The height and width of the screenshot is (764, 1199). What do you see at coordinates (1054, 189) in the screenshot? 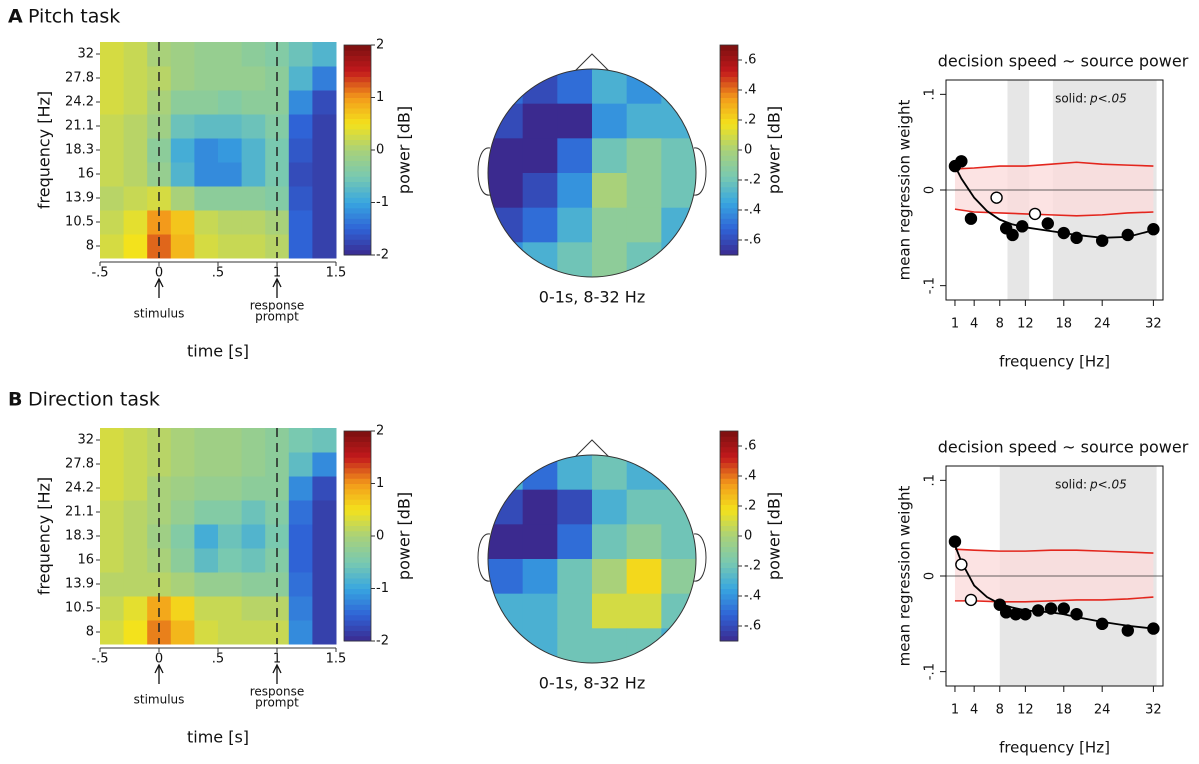
I see `null-band` at bounding box center [1054, 189].